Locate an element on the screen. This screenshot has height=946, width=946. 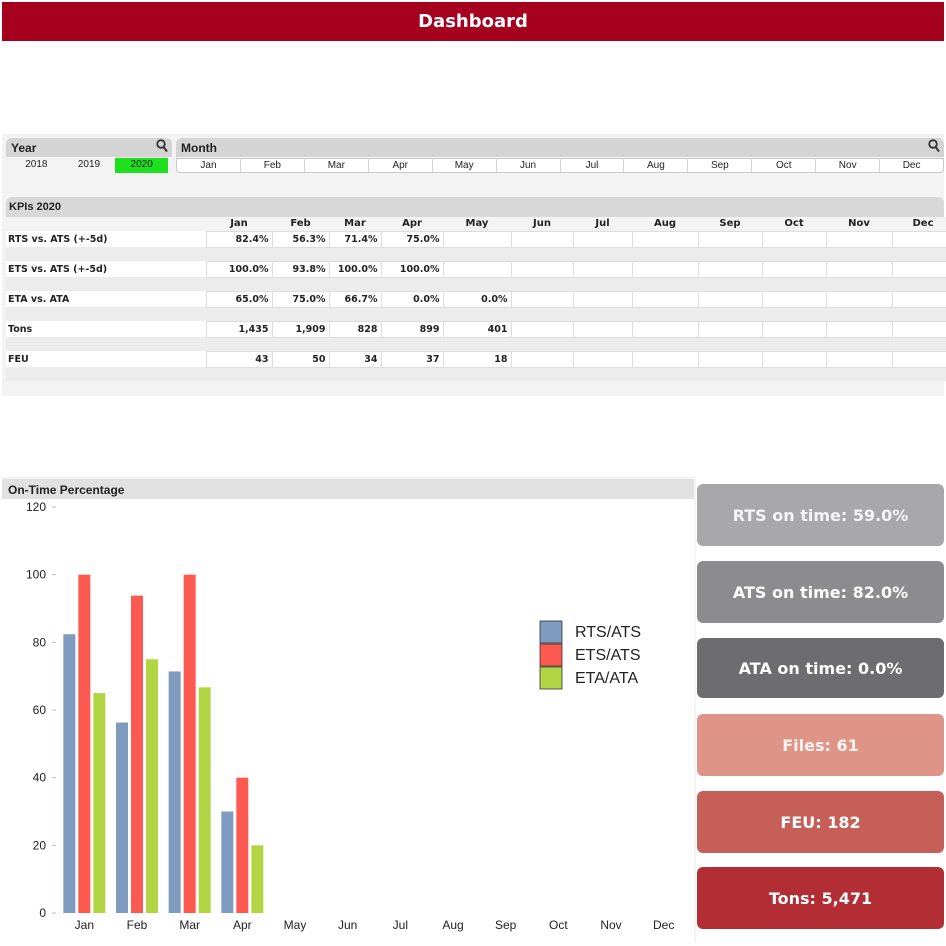
bar-rts-ats is located at coordinates (174, 792).